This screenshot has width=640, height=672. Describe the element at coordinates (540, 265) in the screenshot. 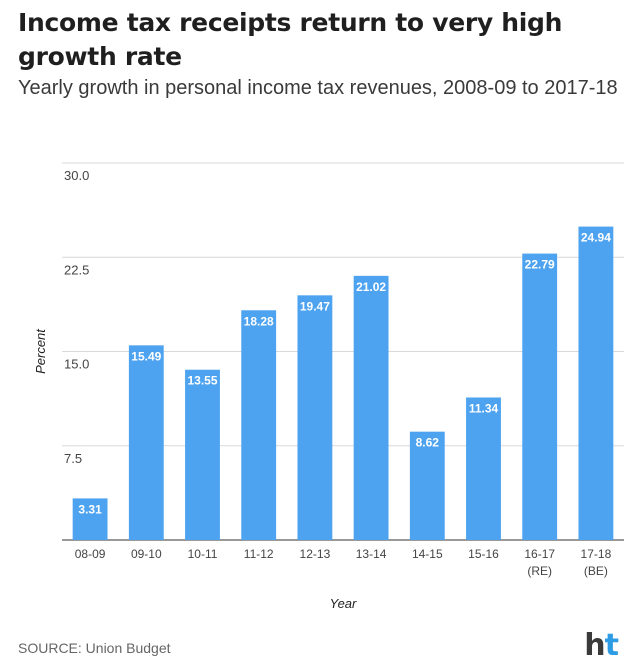

I see `bar-value-label: 22.79` at that location.